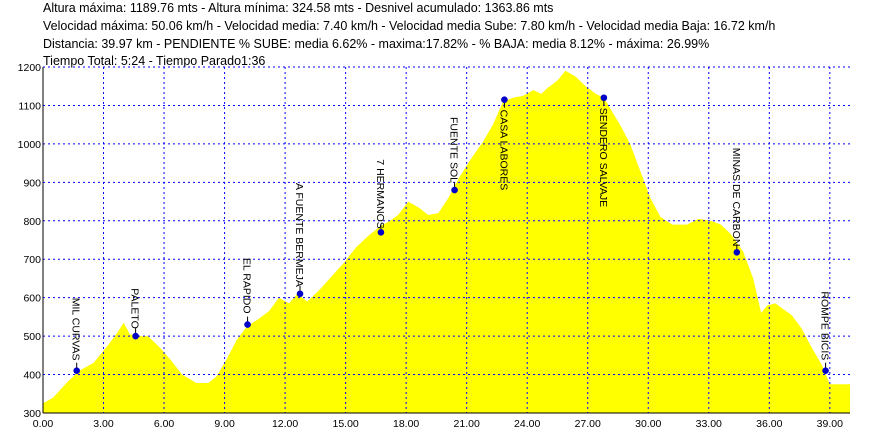  I want to click on y-tick-label: 800, so click(32, 222).